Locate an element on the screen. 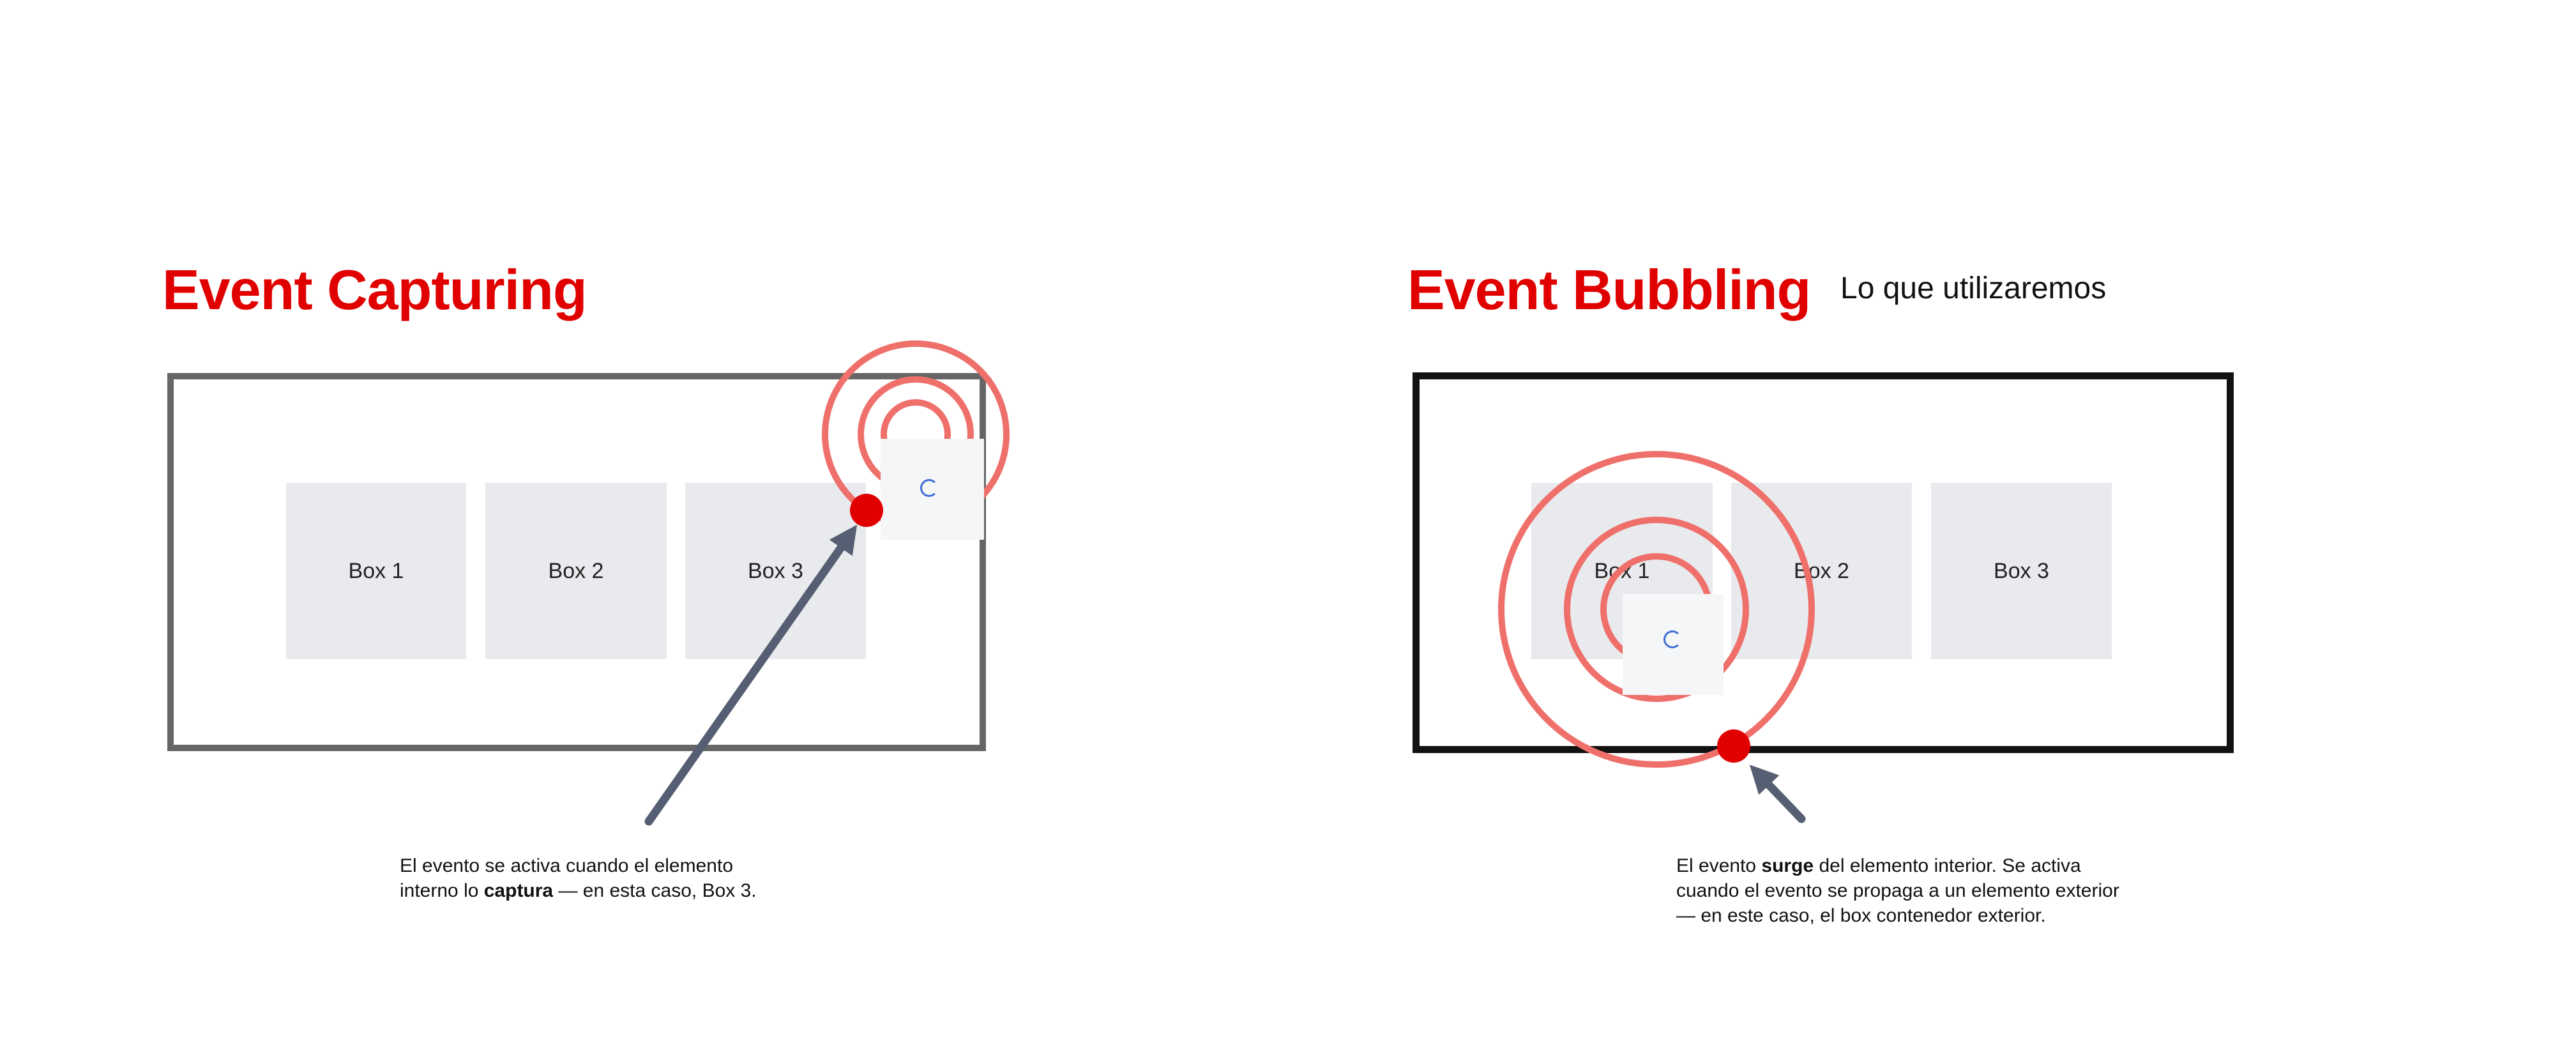 Image resolution: width=2576 pixels, height=1059 pixels. bubbling-cursor-card is located at coordinates (1674, 644).